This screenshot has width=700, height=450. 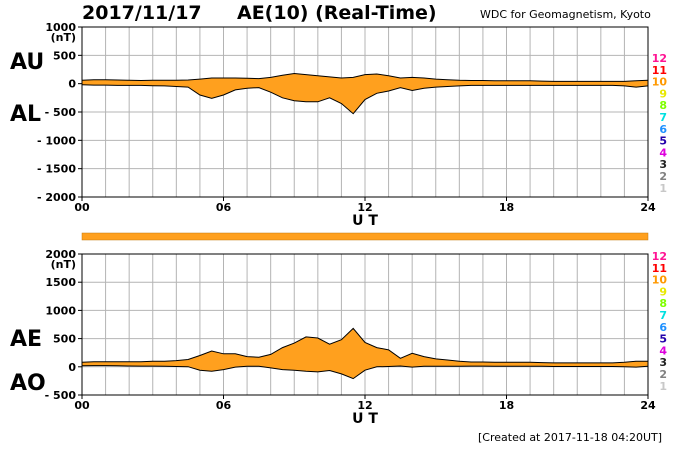 What do you see at coordinates (56, 140) in the screenshot?
I see `y-tick-label: - 1000` at bounding box center [56, 140].